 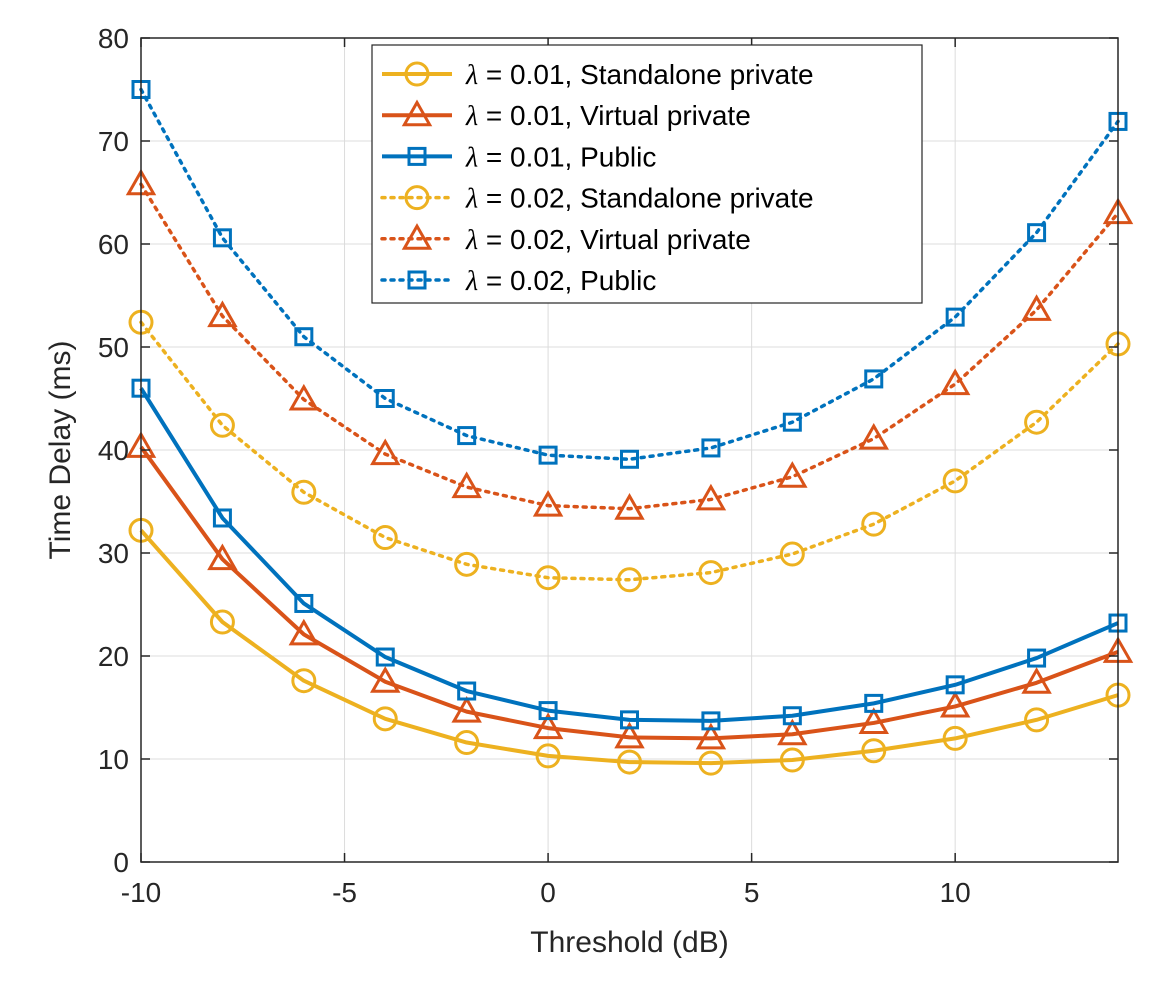 I want to click on legend-entry-6: λ = 0.02, Public, so click(x=518, y=281).